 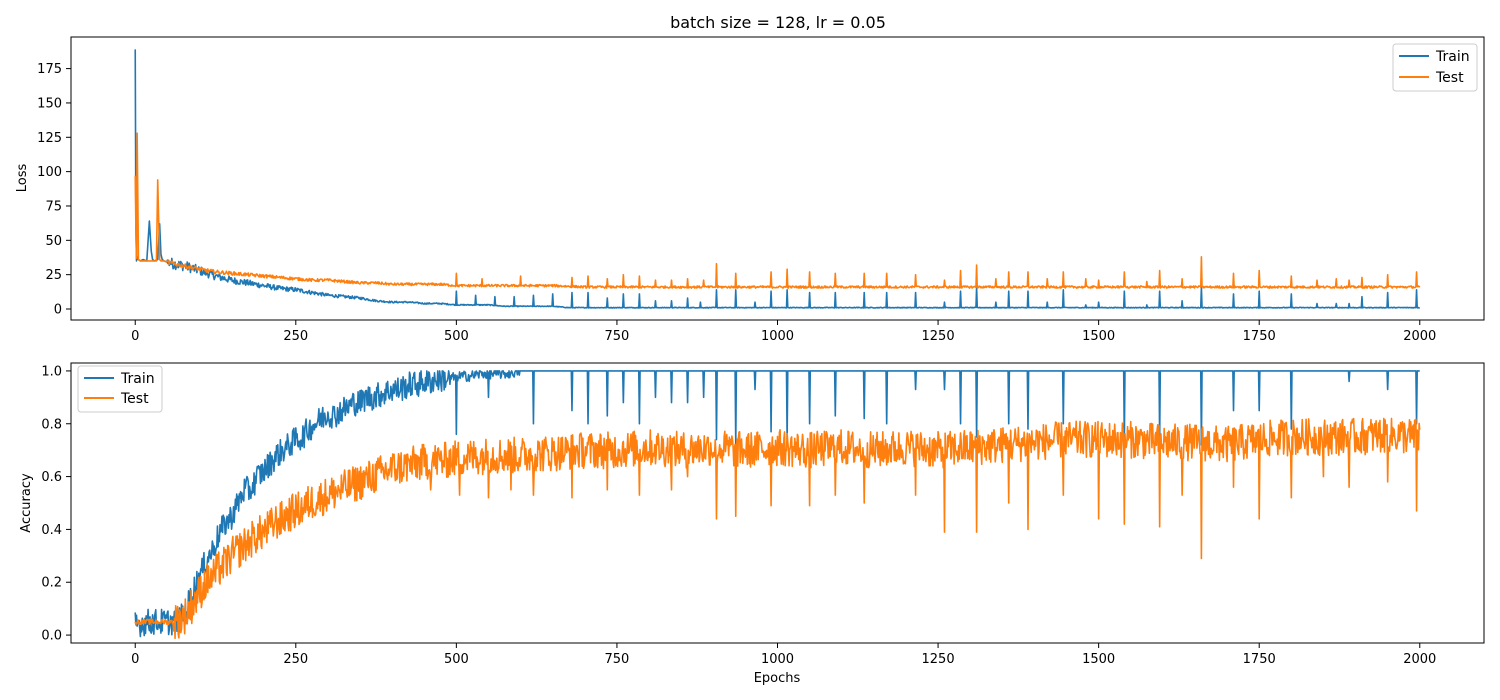 What do you see at coordinates (137, 379) in the screenshot?
I see `accuracy-legend-train-label: Train` at bounding box center [137, 379].